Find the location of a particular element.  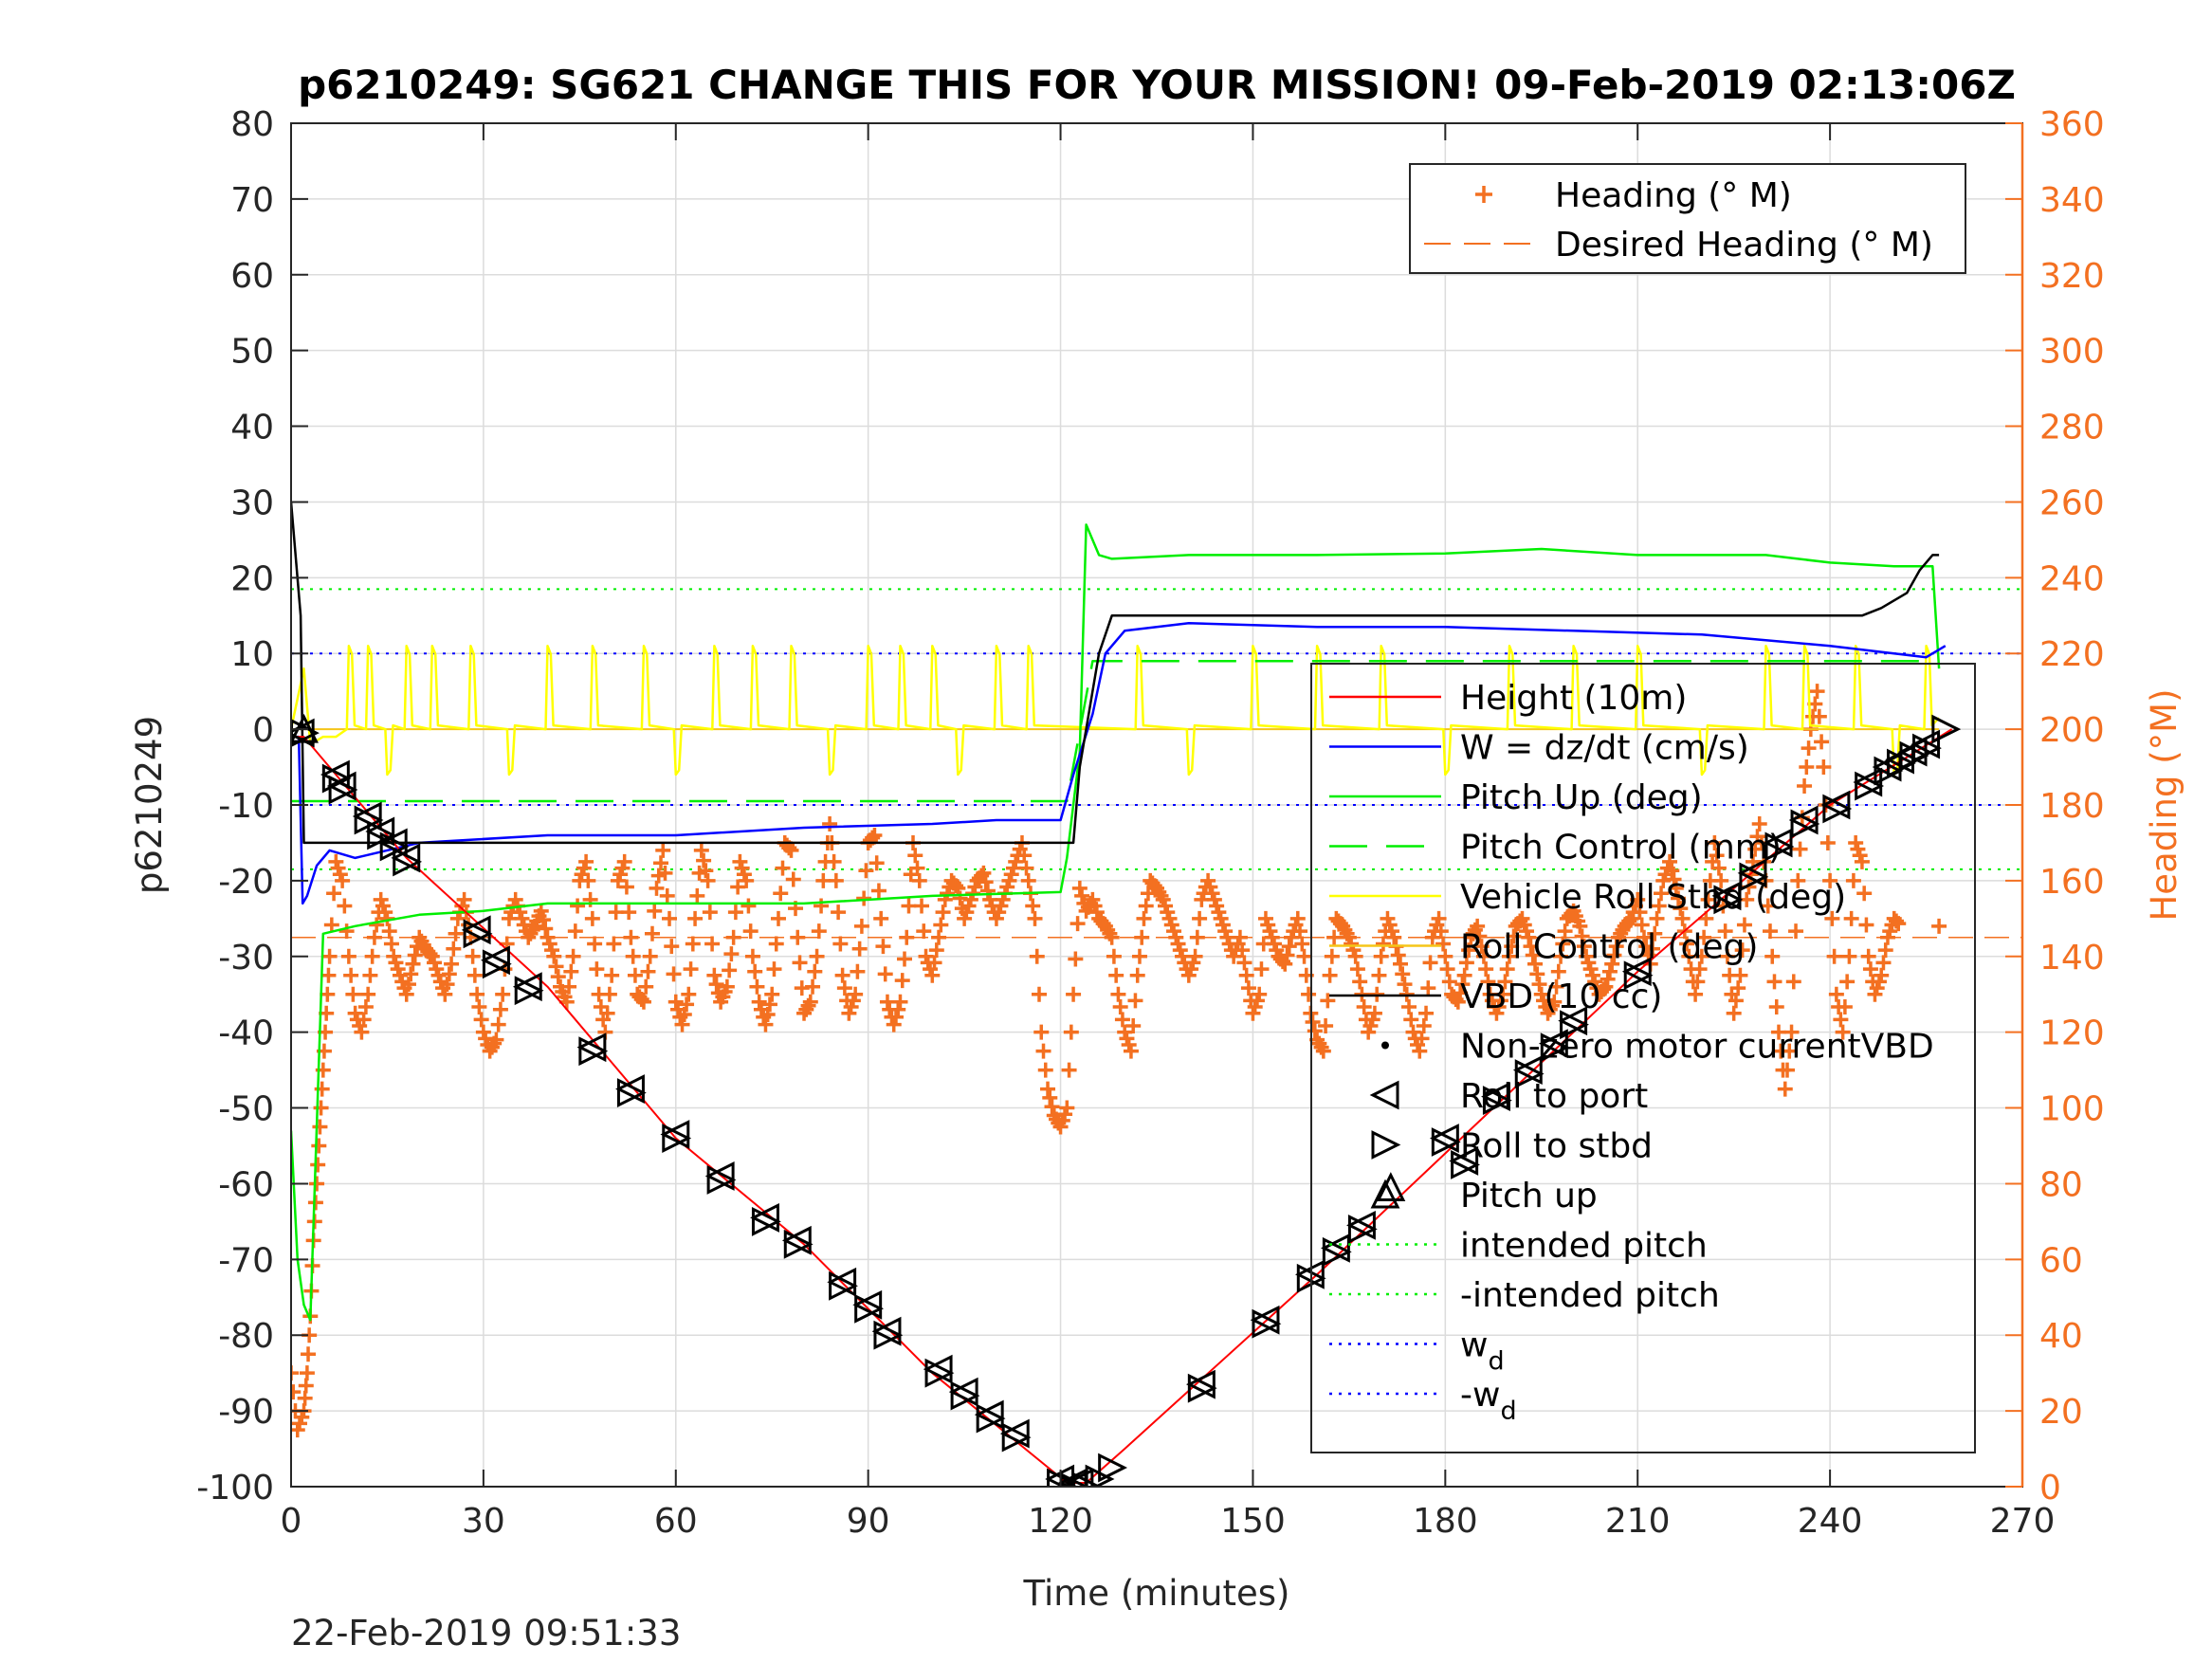

y2-tick-label: 0 is located at coordinates (2050, 1488).